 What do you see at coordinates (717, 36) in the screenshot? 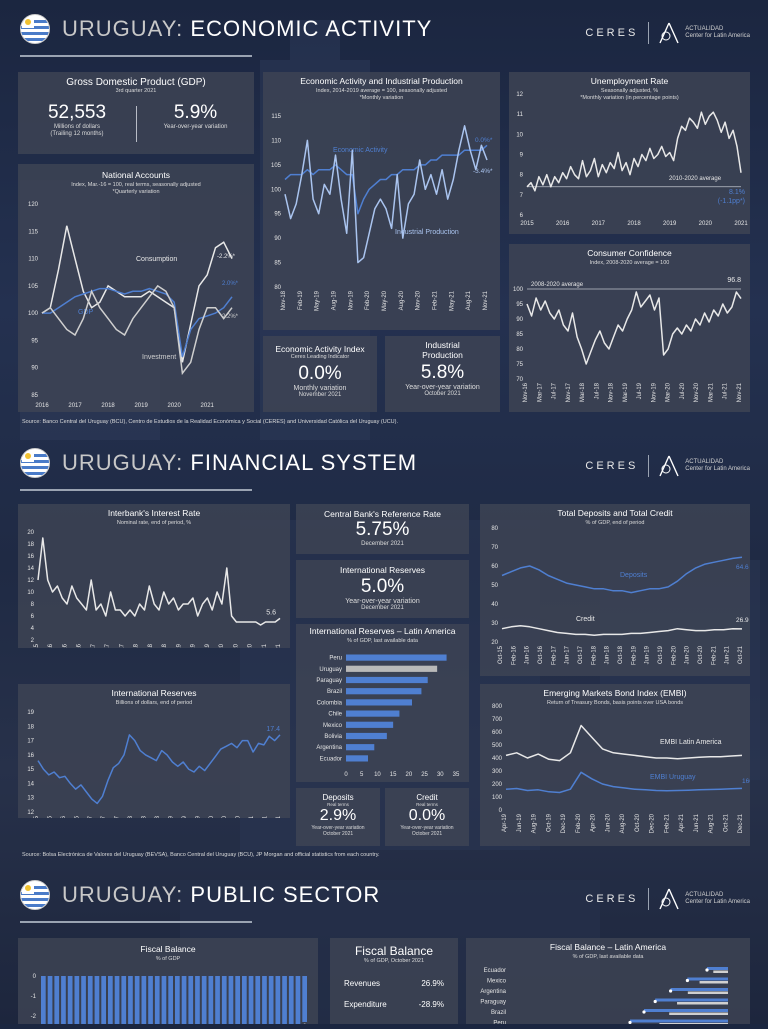
I see `logo-line-2: Center for Latin America` at bounding box center [717, 36].